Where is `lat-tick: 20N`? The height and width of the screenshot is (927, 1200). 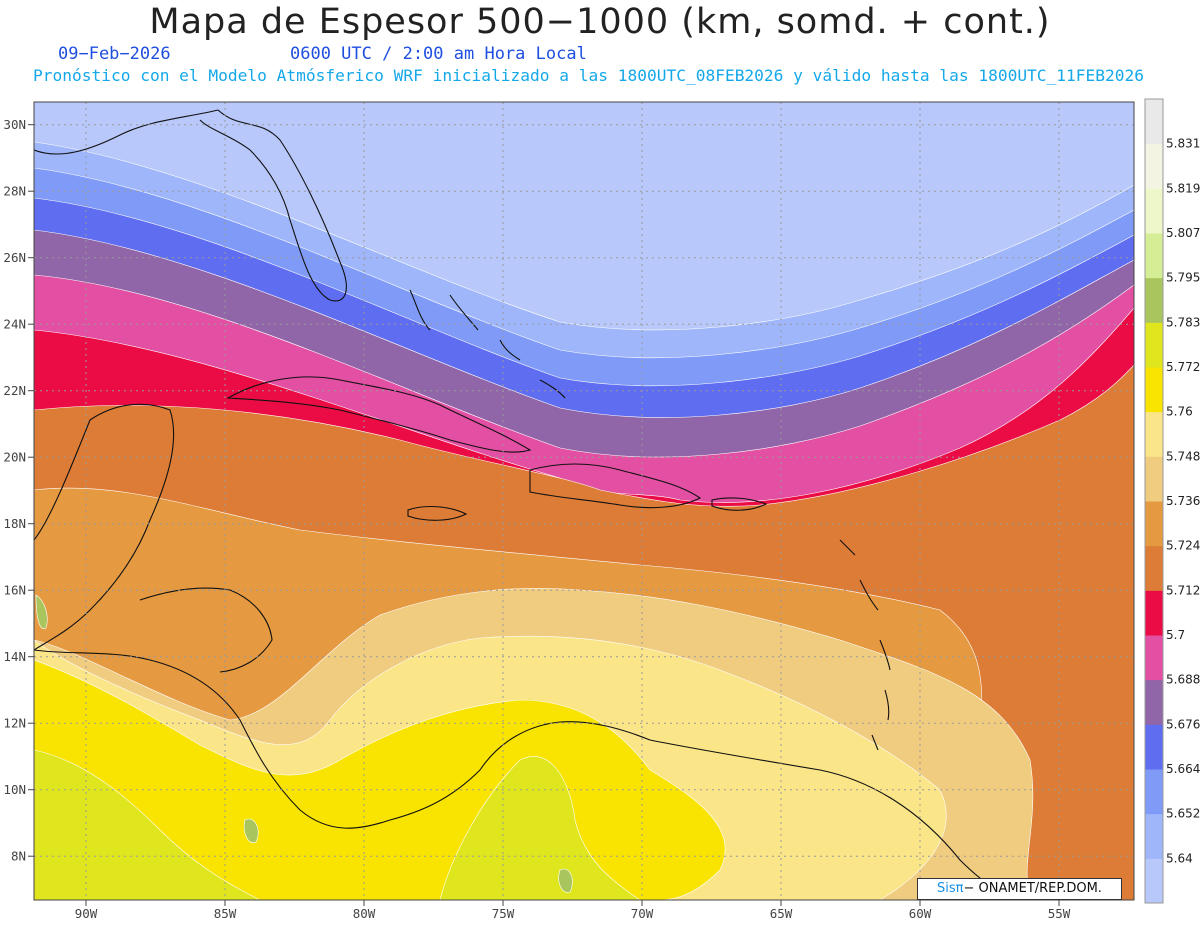 lat-tick: 20N is located at coordinates (18, 457).